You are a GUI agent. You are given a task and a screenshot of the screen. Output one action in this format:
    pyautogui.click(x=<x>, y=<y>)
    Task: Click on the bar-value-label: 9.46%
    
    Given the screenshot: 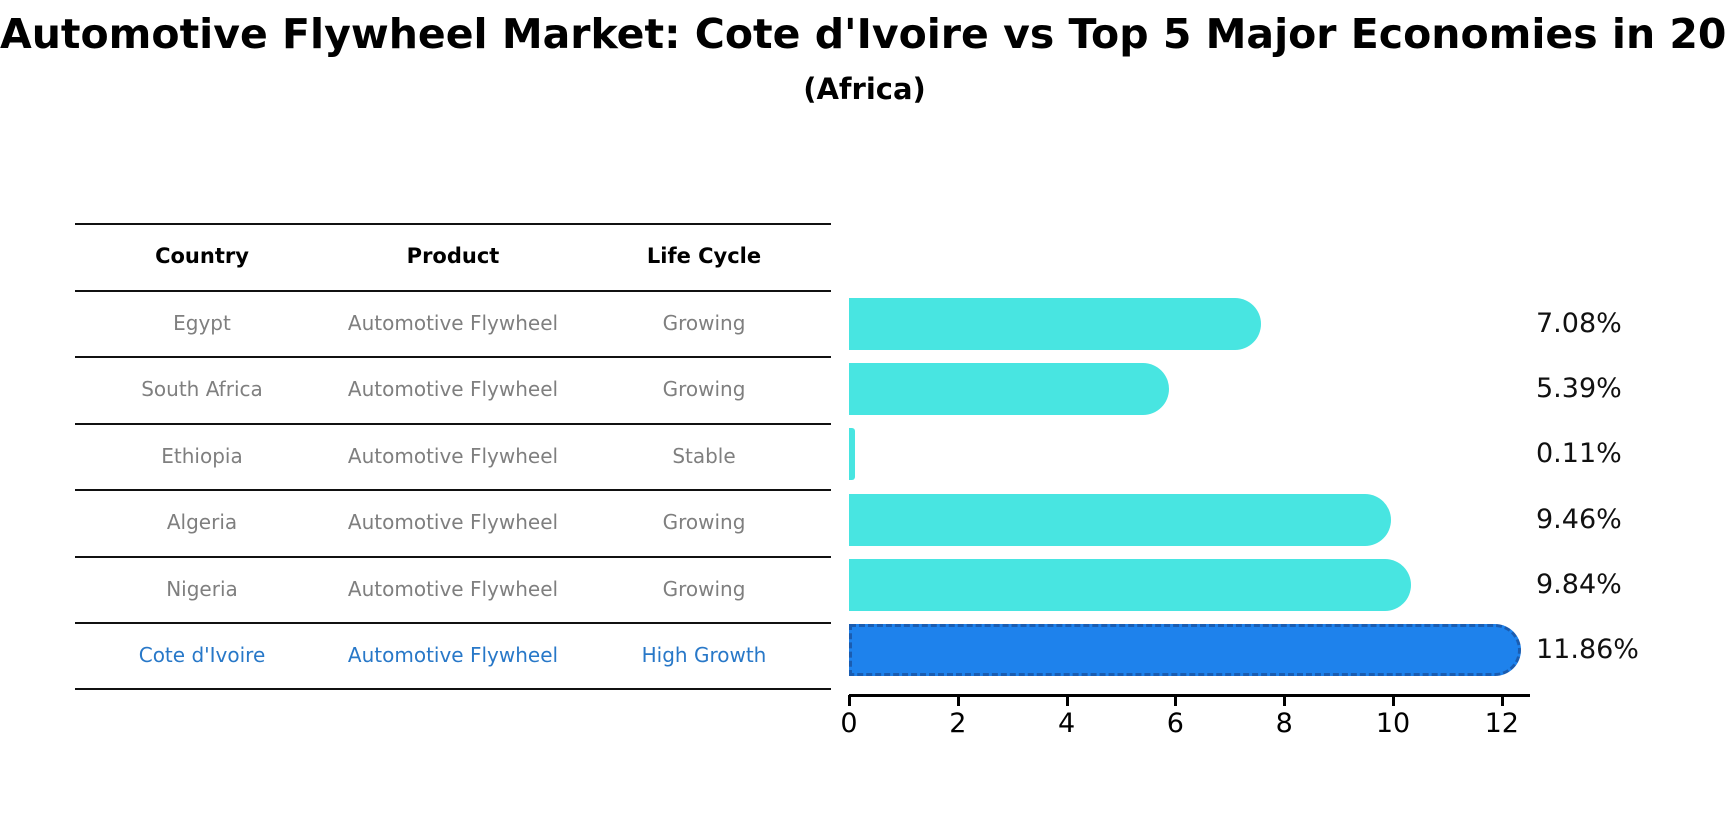 What is the action you would take?
    pyautogui.click(x=1579, y=519)
    